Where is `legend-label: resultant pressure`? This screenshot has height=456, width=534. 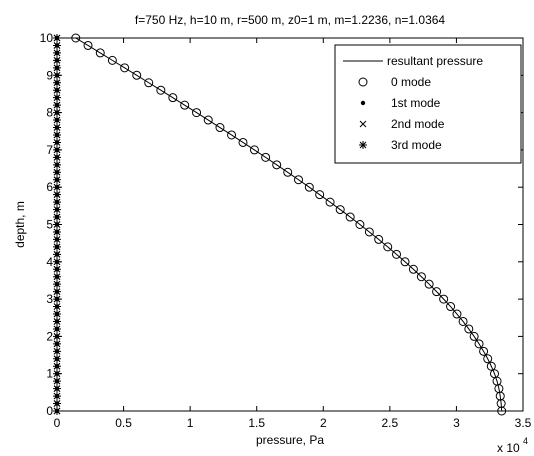 legend-label: resultant pressure is located at coordinates (435, 61).